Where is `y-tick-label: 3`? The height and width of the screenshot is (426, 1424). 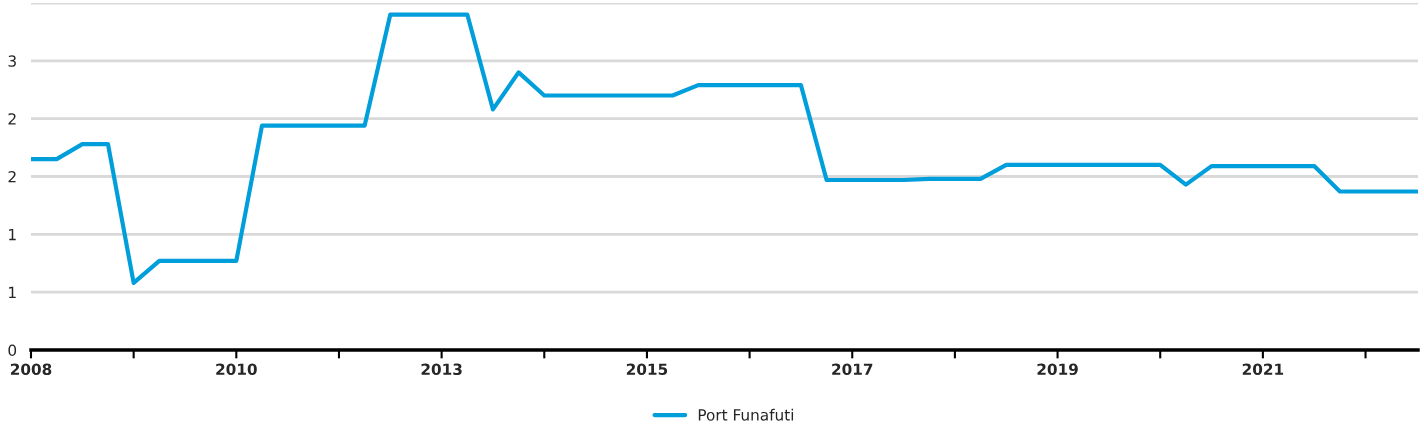 y-tick-label: 3 is located at coordinates (12, 61).